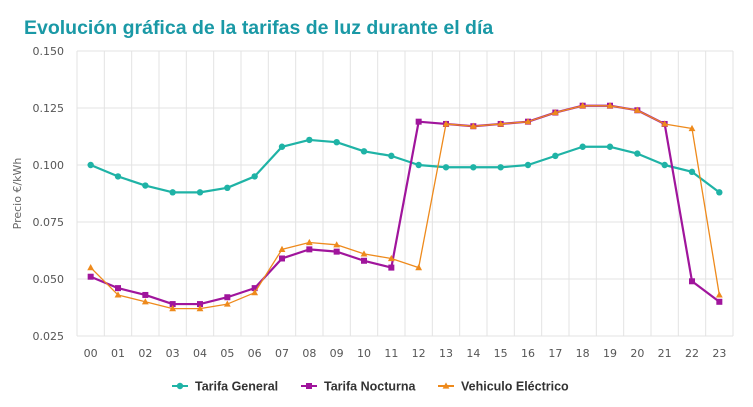 The width and height of the screenshot is (753, 407). Describe the element at coordinates (91, 353) in the screenshot. I see `x-tick-label: 00` at that location.